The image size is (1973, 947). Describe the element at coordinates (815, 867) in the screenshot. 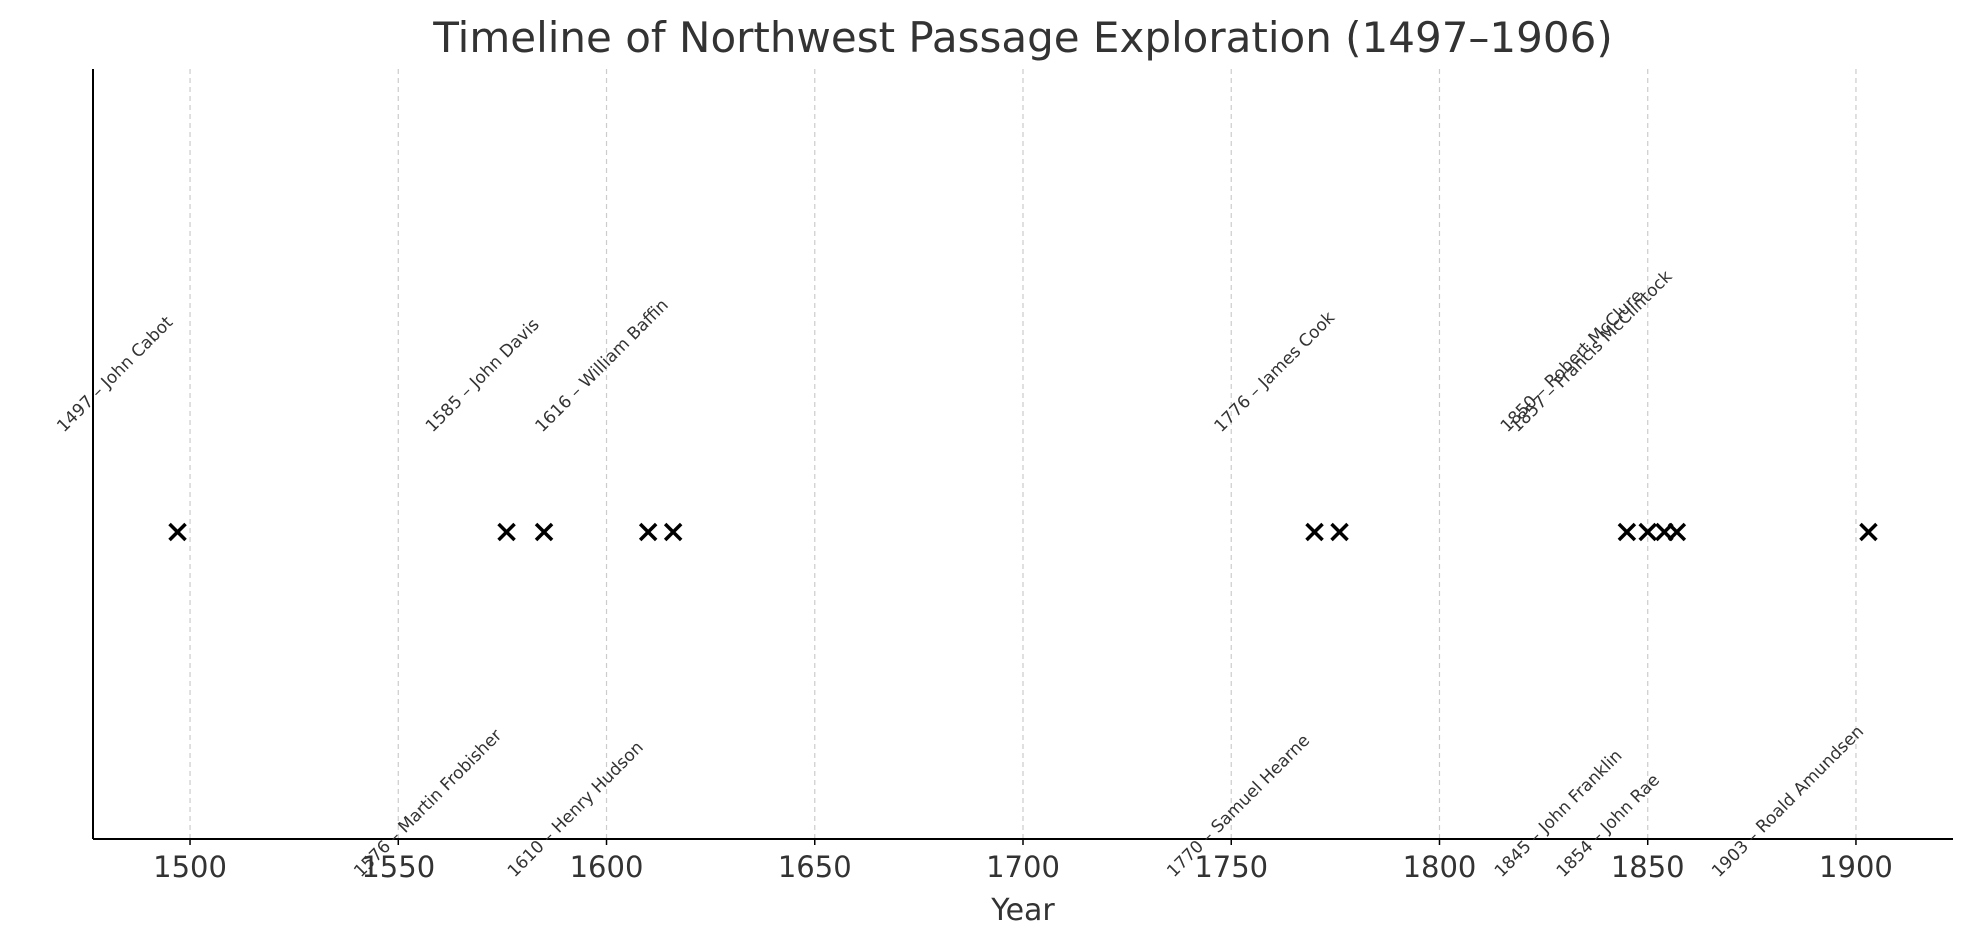

I see `x-tick-label: 1650` at that location.